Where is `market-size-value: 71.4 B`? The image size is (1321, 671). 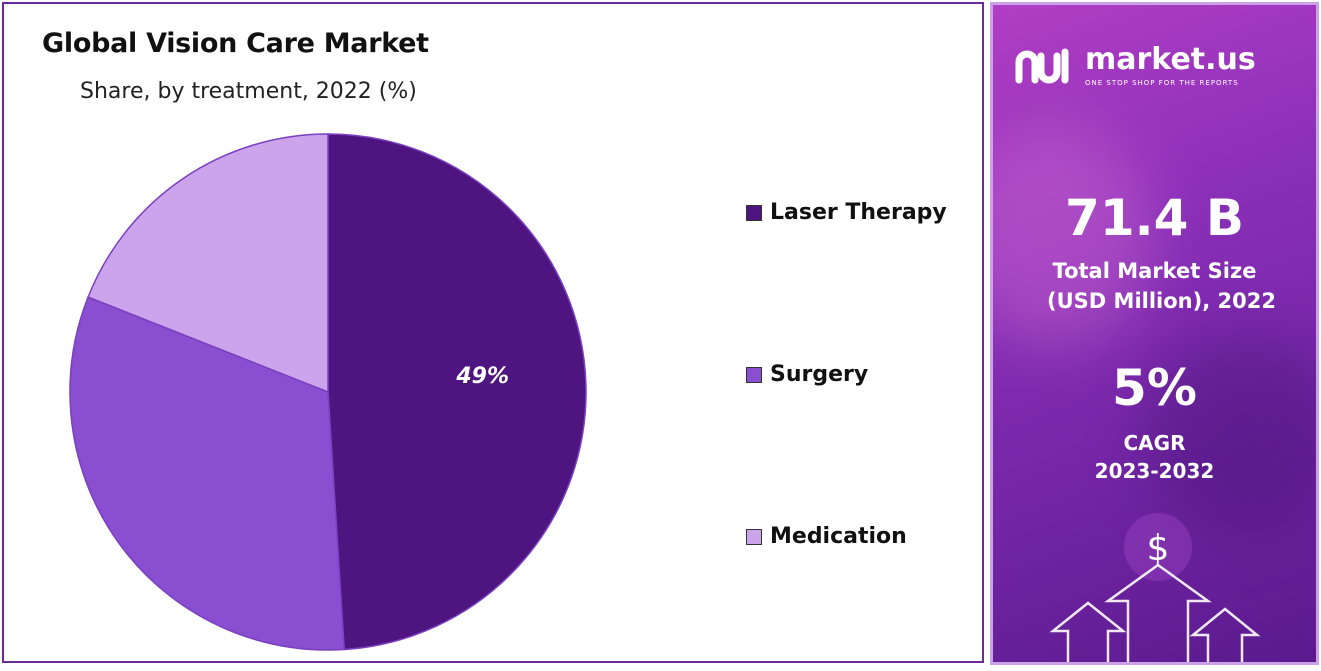 market-size-value: 71.4 B is located at coordinates (1154, 218).